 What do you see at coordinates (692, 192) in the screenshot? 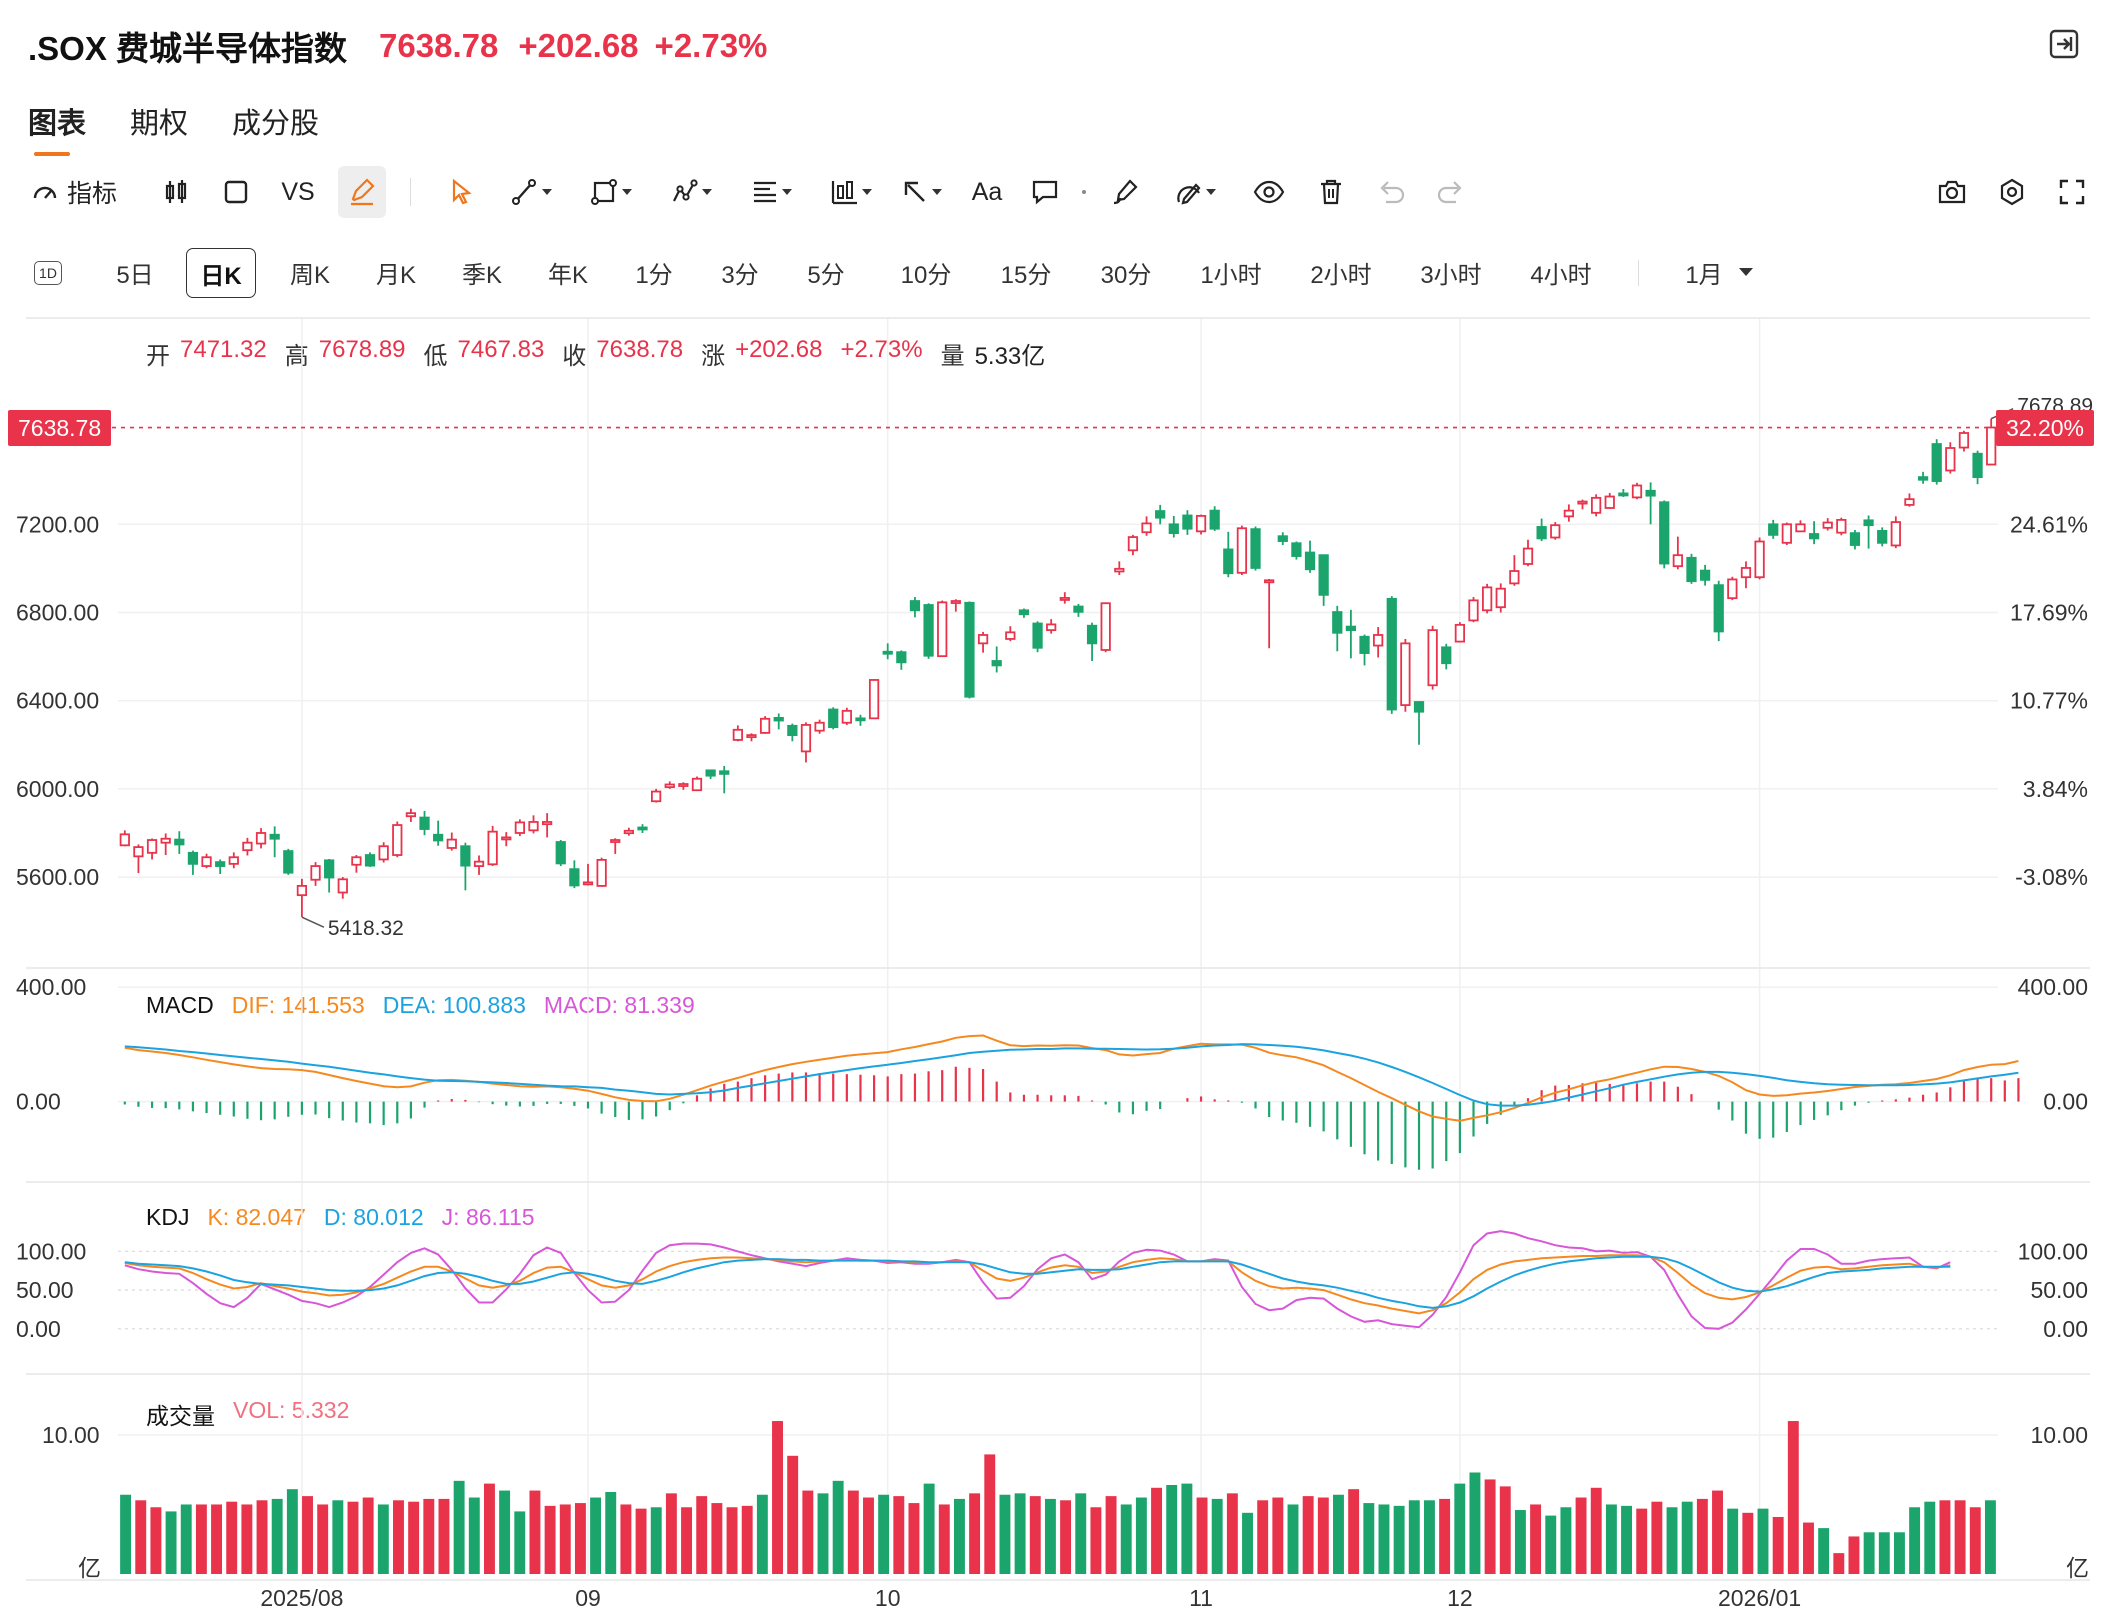
I see `pattern-tool` at bounding box center [692, 192].